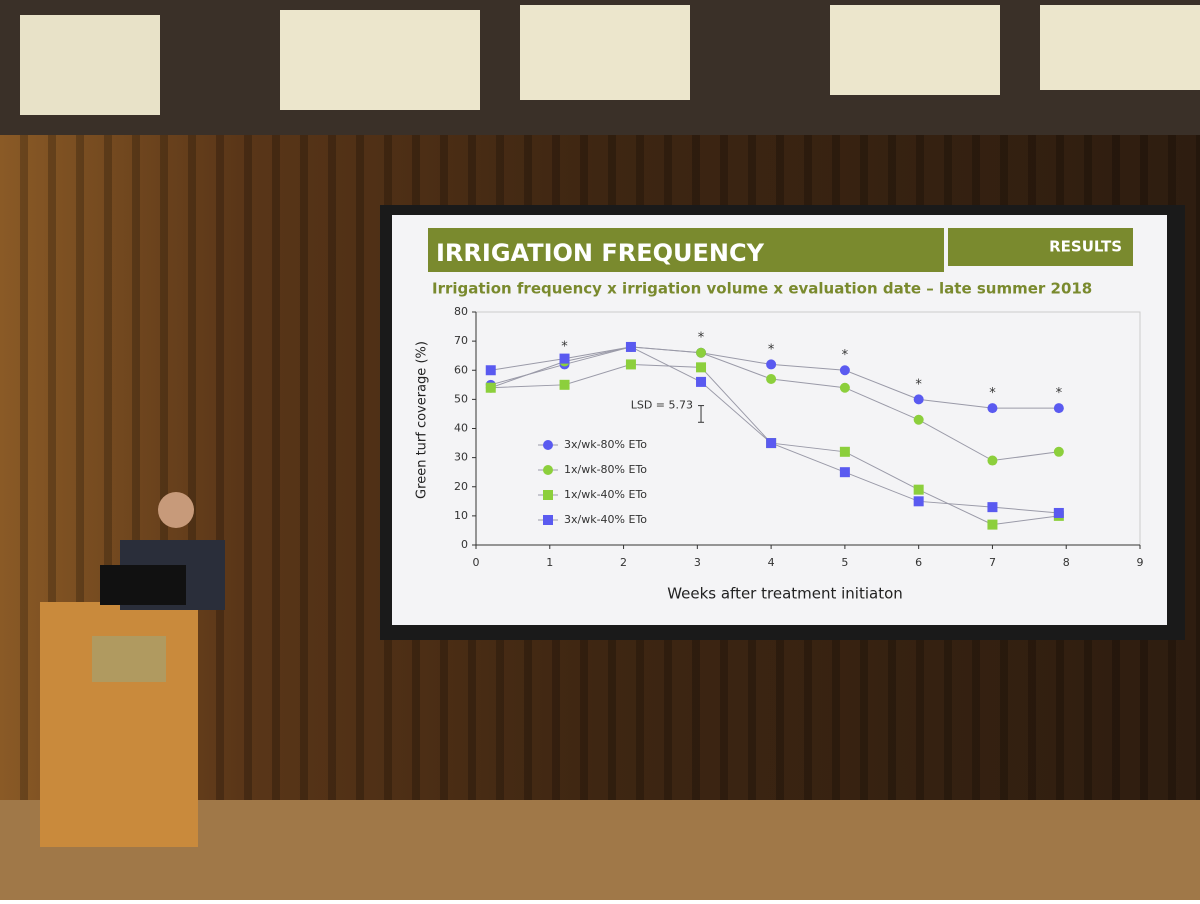  Describe the element at coordinates (422, 420) in the screenshot. I see `y-axis-label: Green turf coverage (%)` at that location.